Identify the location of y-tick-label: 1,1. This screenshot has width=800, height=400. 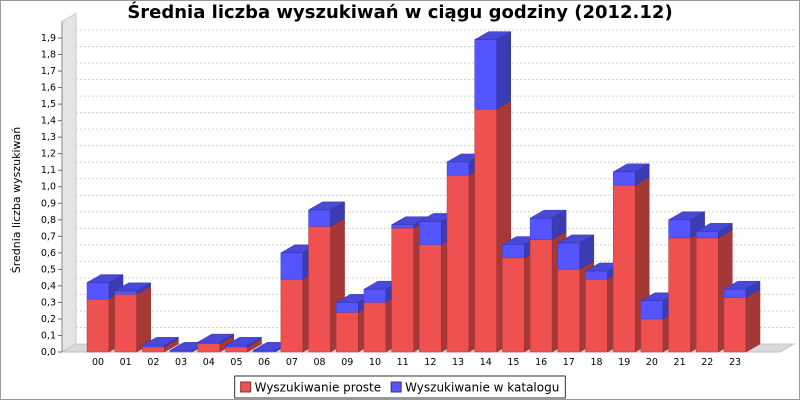
(48, 170).